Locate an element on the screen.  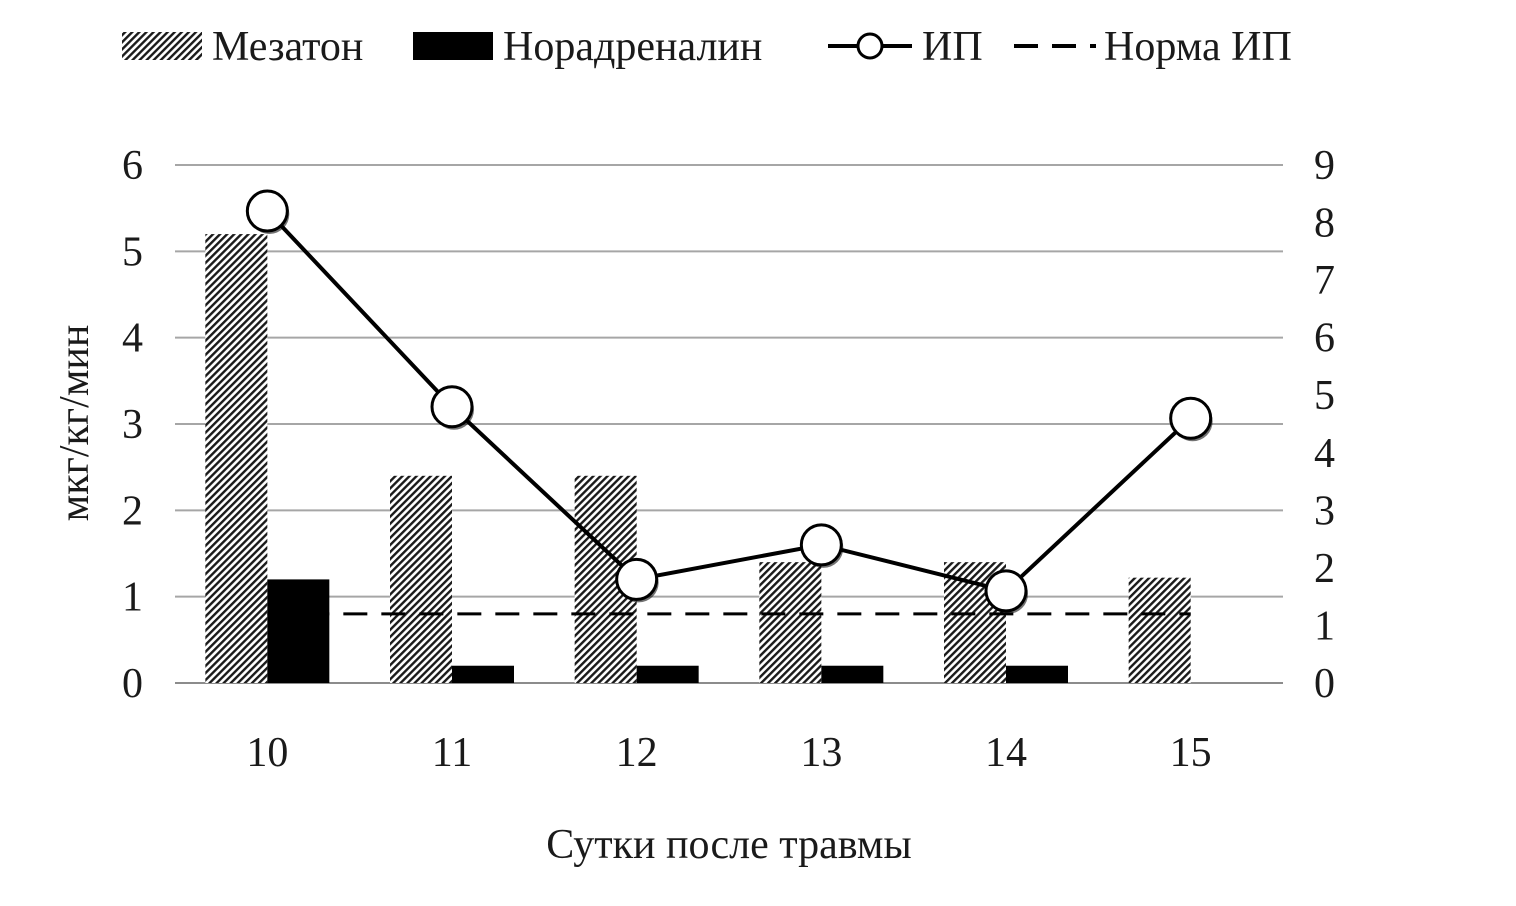
legend-item-norma-ip: Норма ИП is located at coordinates (1153, 47).